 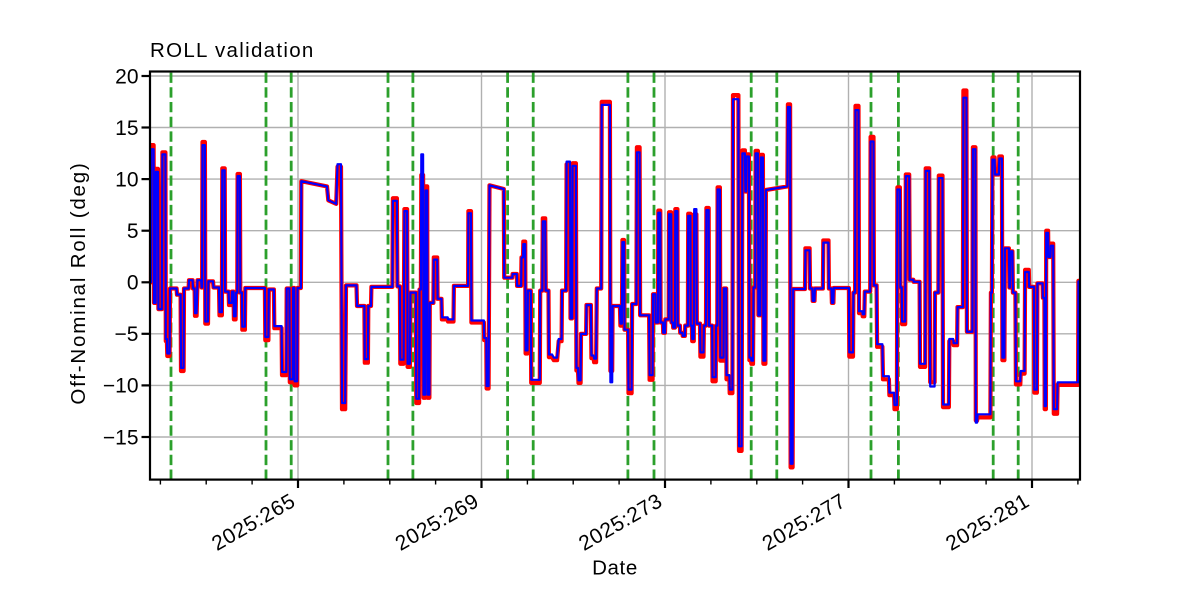 What do you see at coordinates (126, 179) in the screenshot?
I see `svg-text: 10` at bounding box center [126, 179].